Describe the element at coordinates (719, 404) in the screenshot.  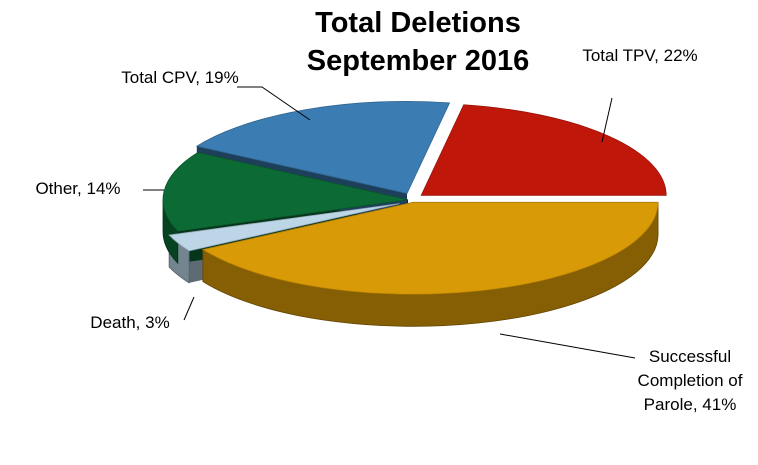
I see `label-value: 41%` at that location.